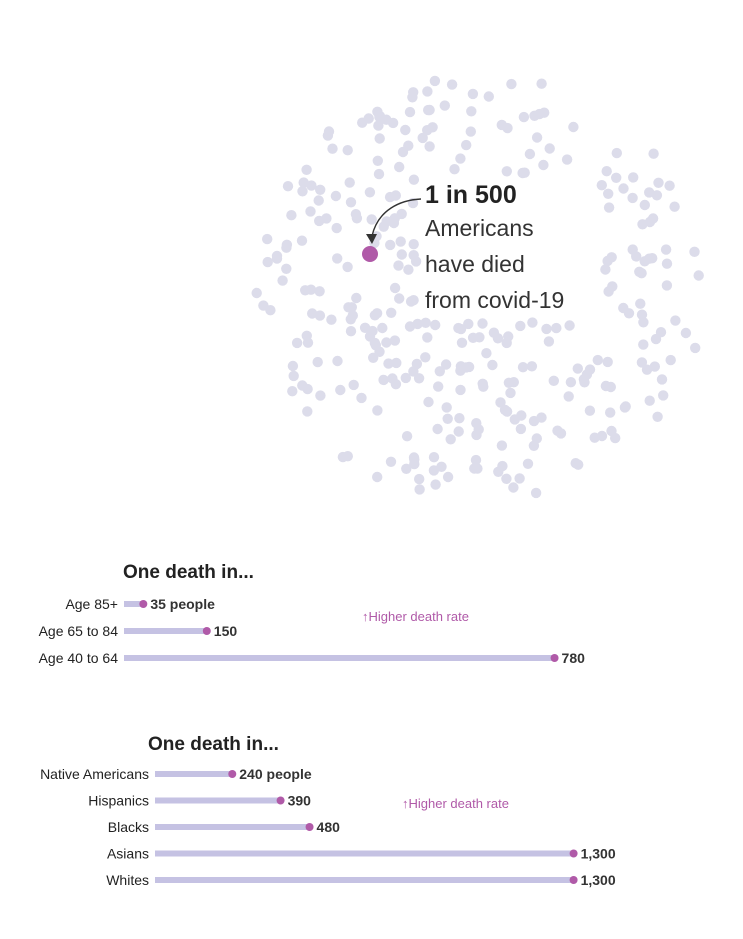 This screenshot has height=939, width=743. What do you see at coordinates (475, 264) in the screenshot?
I see `callout-line-2: have died` at bounding box center [475, 264].